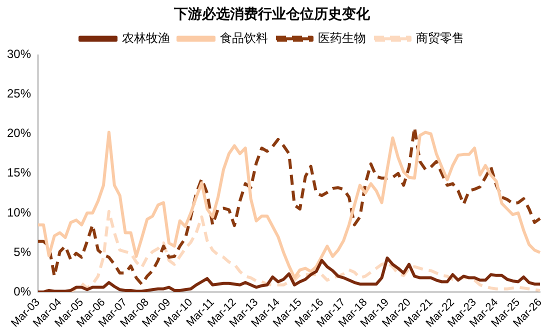  Describe the element at coordinates (19, 54) in the screenshot. I see `y-tick-label: 30%` at that location.